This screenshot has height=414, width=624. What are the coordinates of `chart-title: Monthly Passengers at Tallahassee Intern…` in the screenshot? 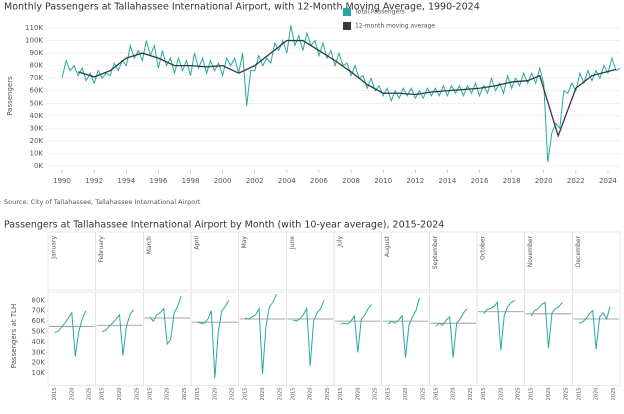 It's located at (242, 7).